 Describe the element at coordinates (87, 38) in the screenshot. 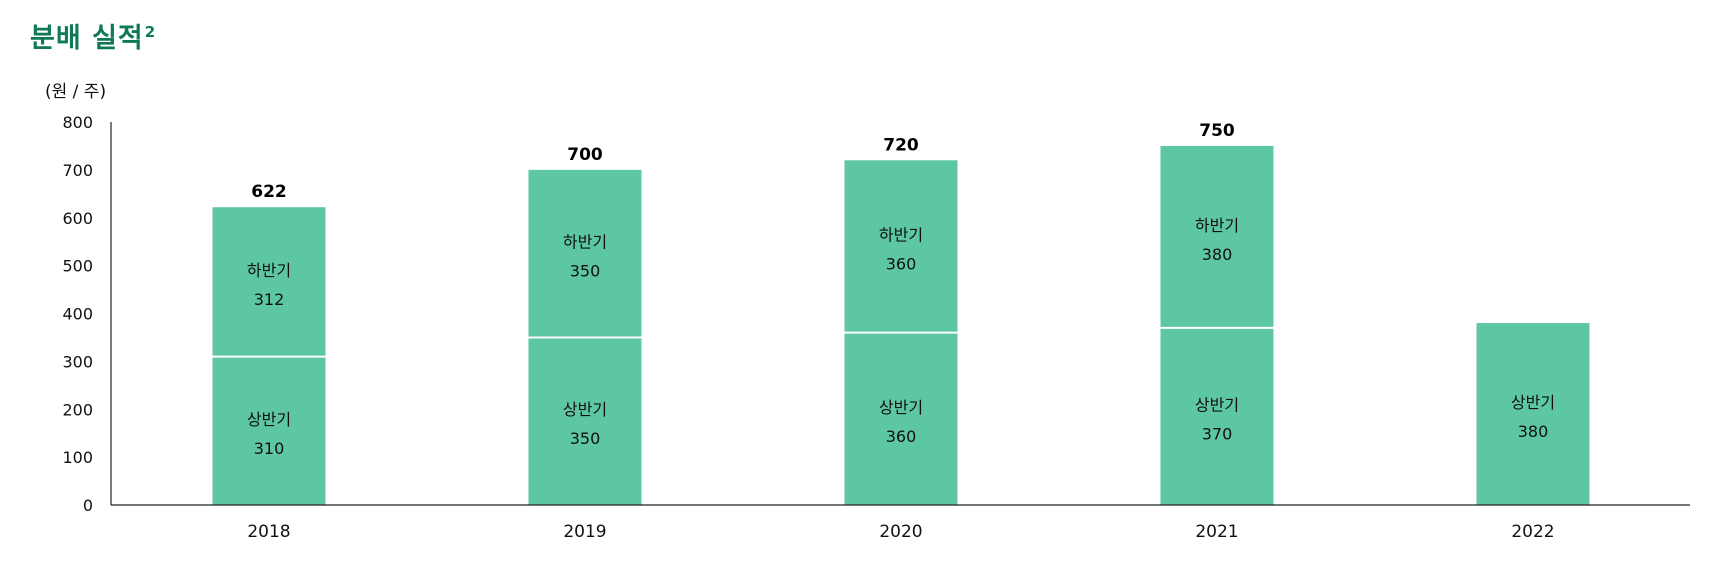

I see `title-text: 분배 실적` at that location.